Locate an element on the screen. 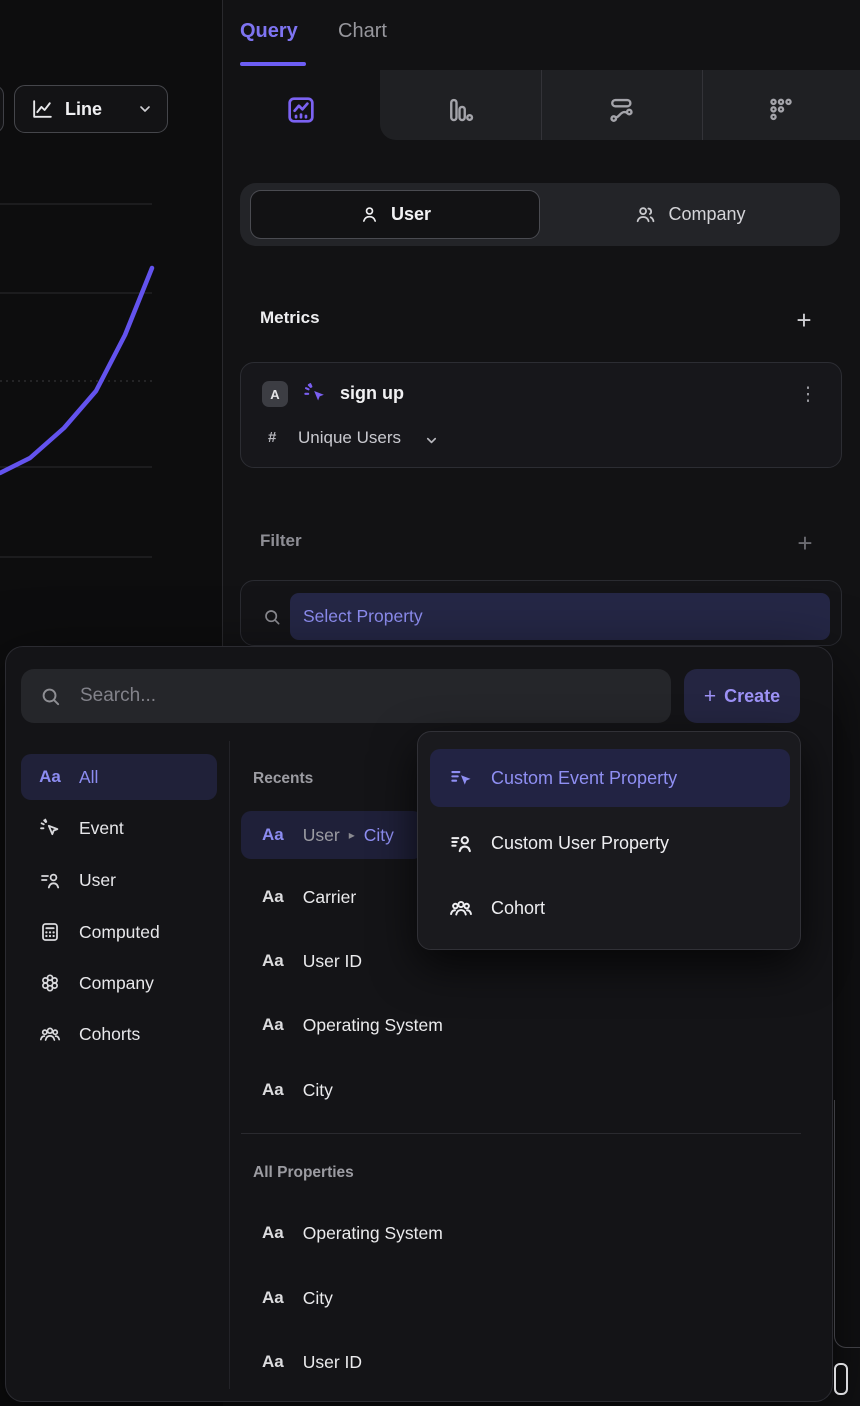 The width and height of the screenshot is (860, 1406). all-properties-title: All Properties is located at coordinates (303, 1172).